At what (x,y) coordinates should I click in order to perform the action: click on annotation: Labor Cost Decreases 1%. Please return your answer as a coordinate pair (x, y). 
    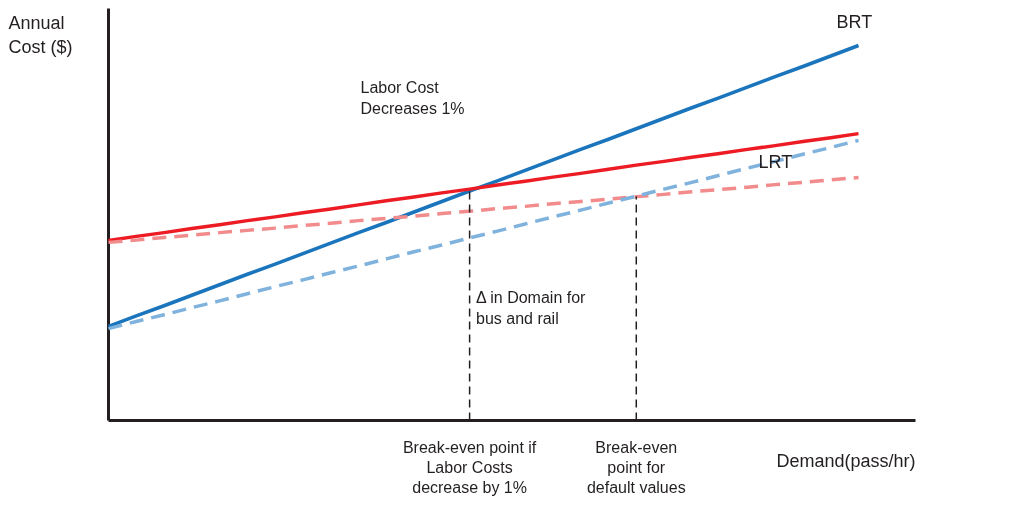
    Looking at the image, I should click on (412, 98).